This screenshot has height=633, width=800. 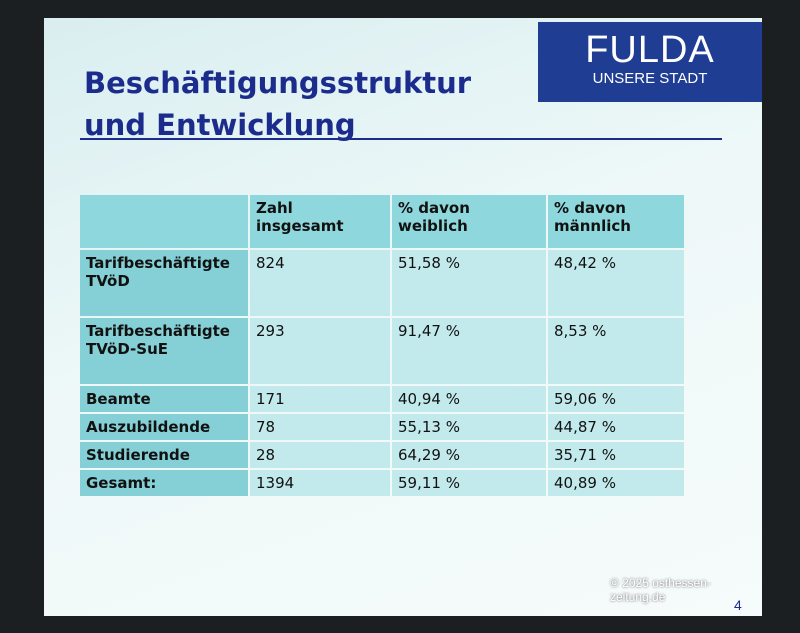 What do you see at coordinates (275, 483) in the screenshot?
I see `cell-value: 1394` at bounding box center [275, 483].